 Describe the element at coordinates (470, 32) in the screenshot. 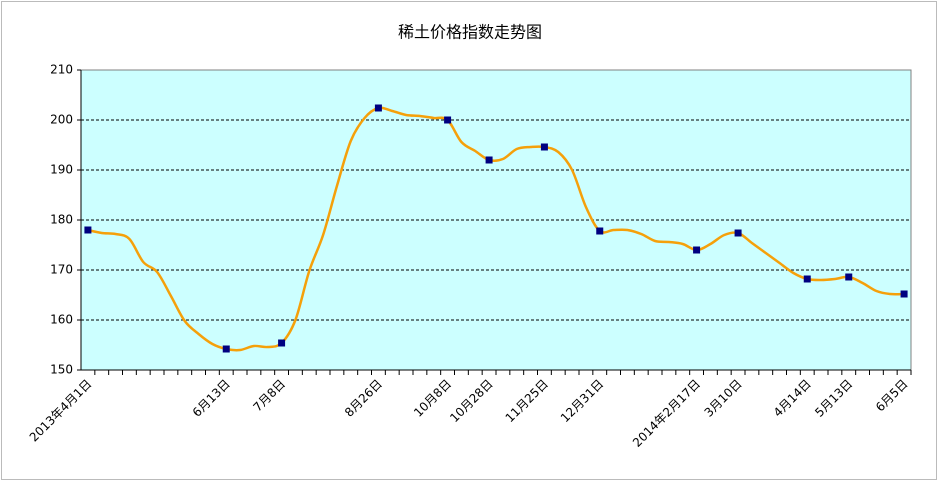

I see `chart-title: 稀土价格指数走势图` at that location.